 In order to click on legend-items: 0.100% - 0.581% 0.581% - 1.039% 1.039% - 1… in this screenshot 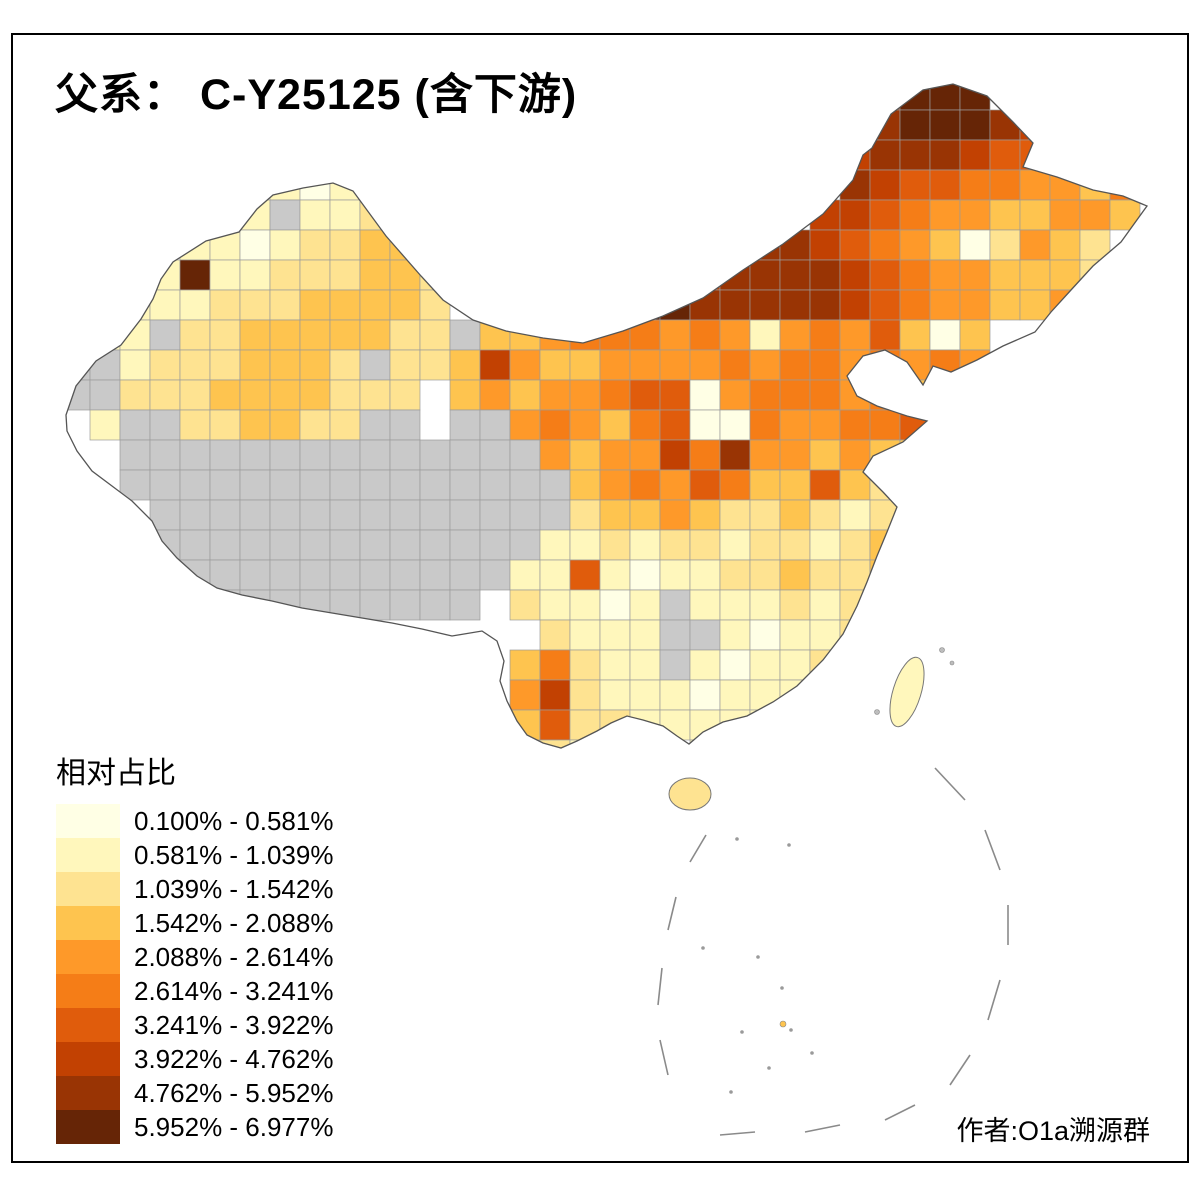, I will do `click(194, 974)`.